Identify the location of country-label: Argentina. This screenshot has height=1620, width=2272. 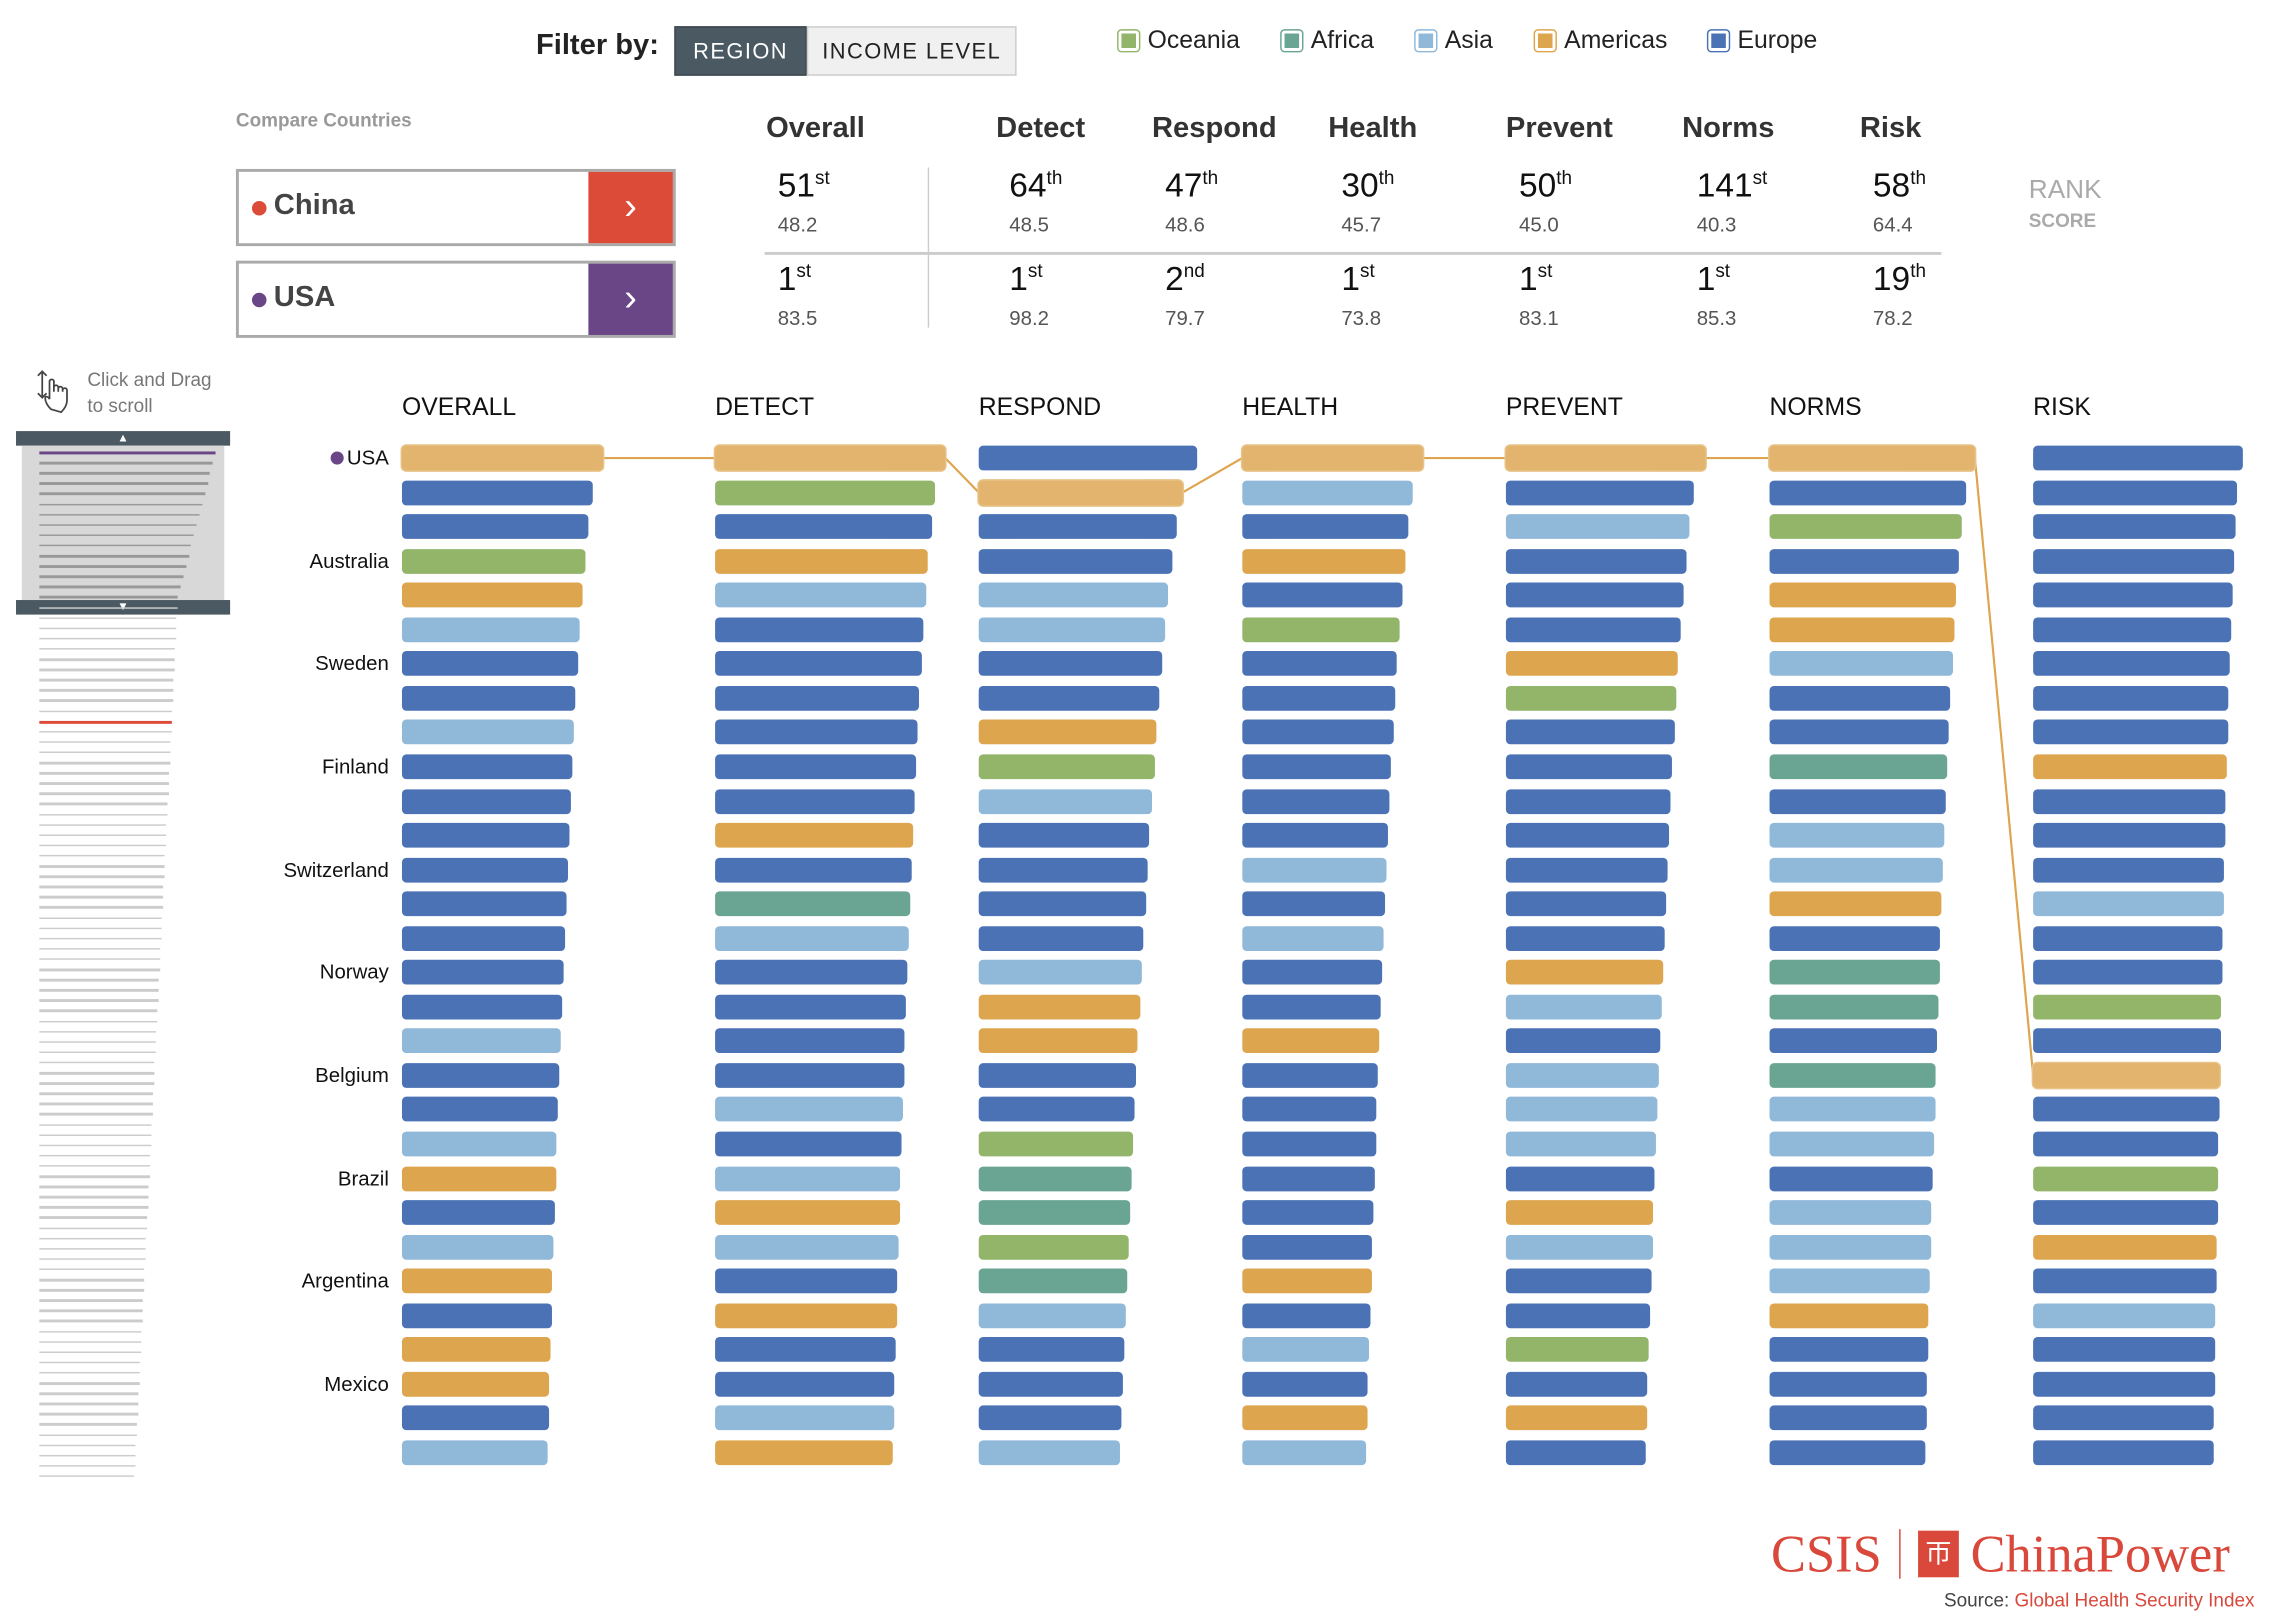
(345, 1280).